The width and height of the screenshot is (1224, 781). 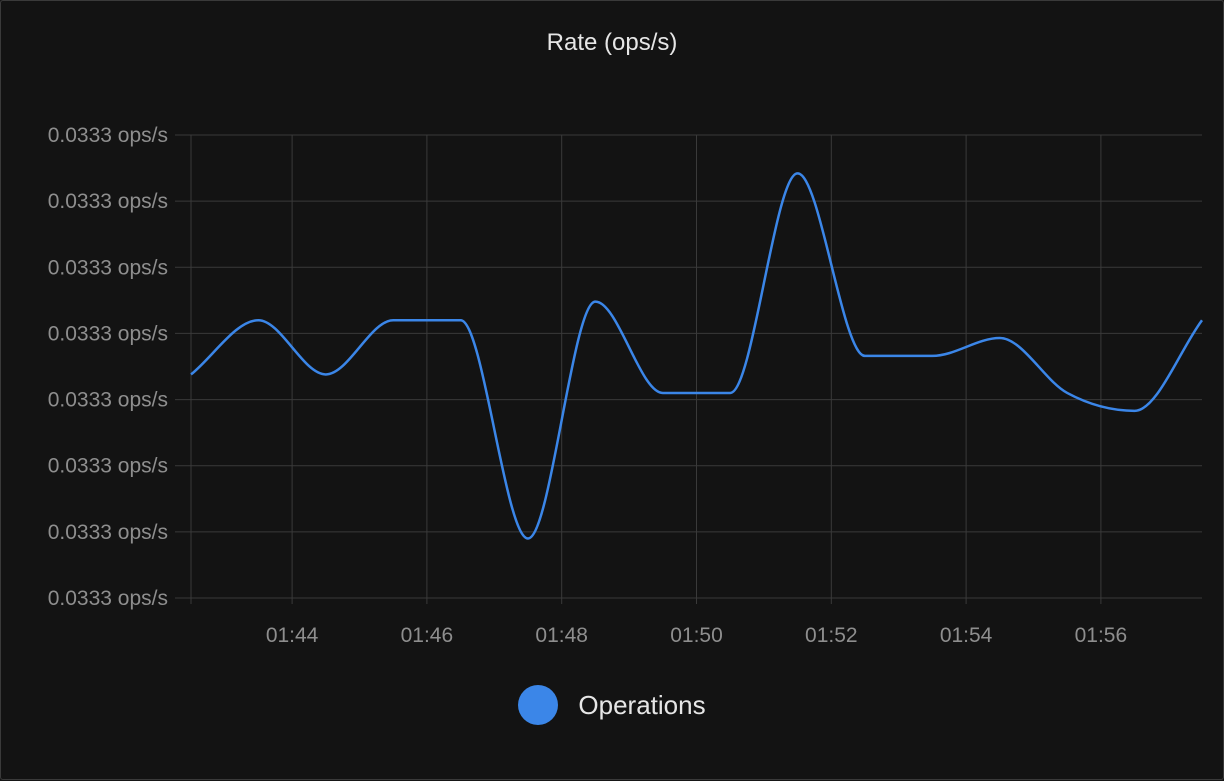 What do you see at coordinates (642, 704) in the screenshot?
I see `legend-label-operations: Operations` at bounding box center [642, 704].